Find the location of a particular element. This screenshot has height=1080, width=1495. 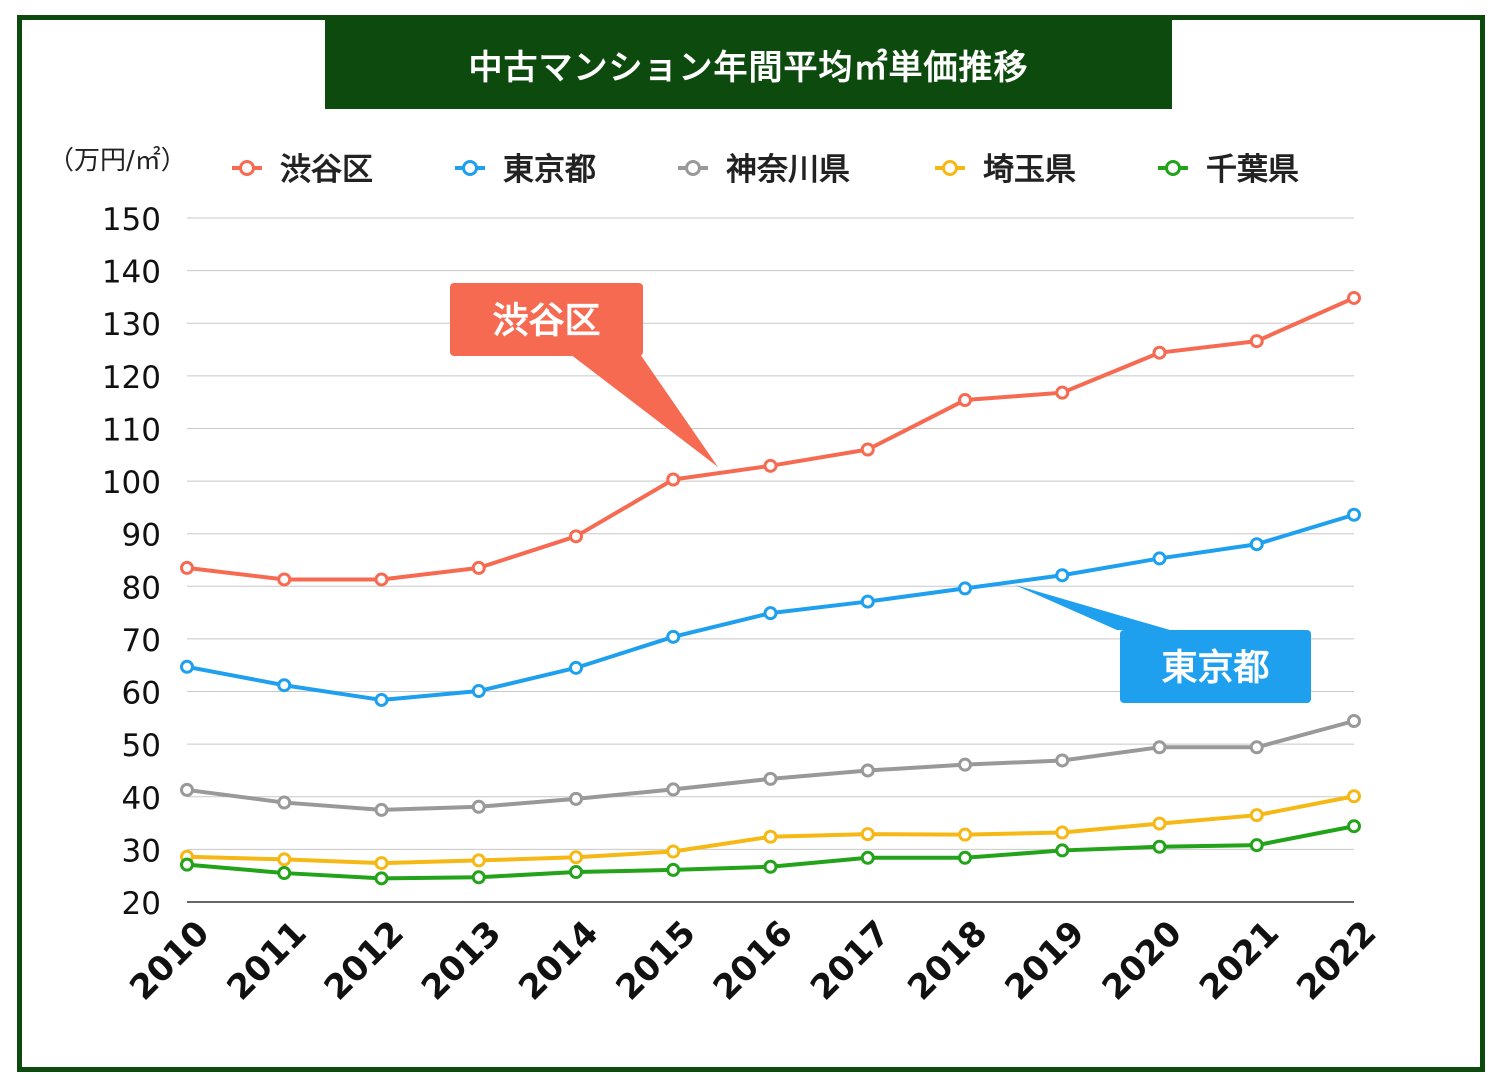

legend: 渋谷区 東京都 神奈川県 埼玉県 千葉県 is located at coordinates (765, 170).